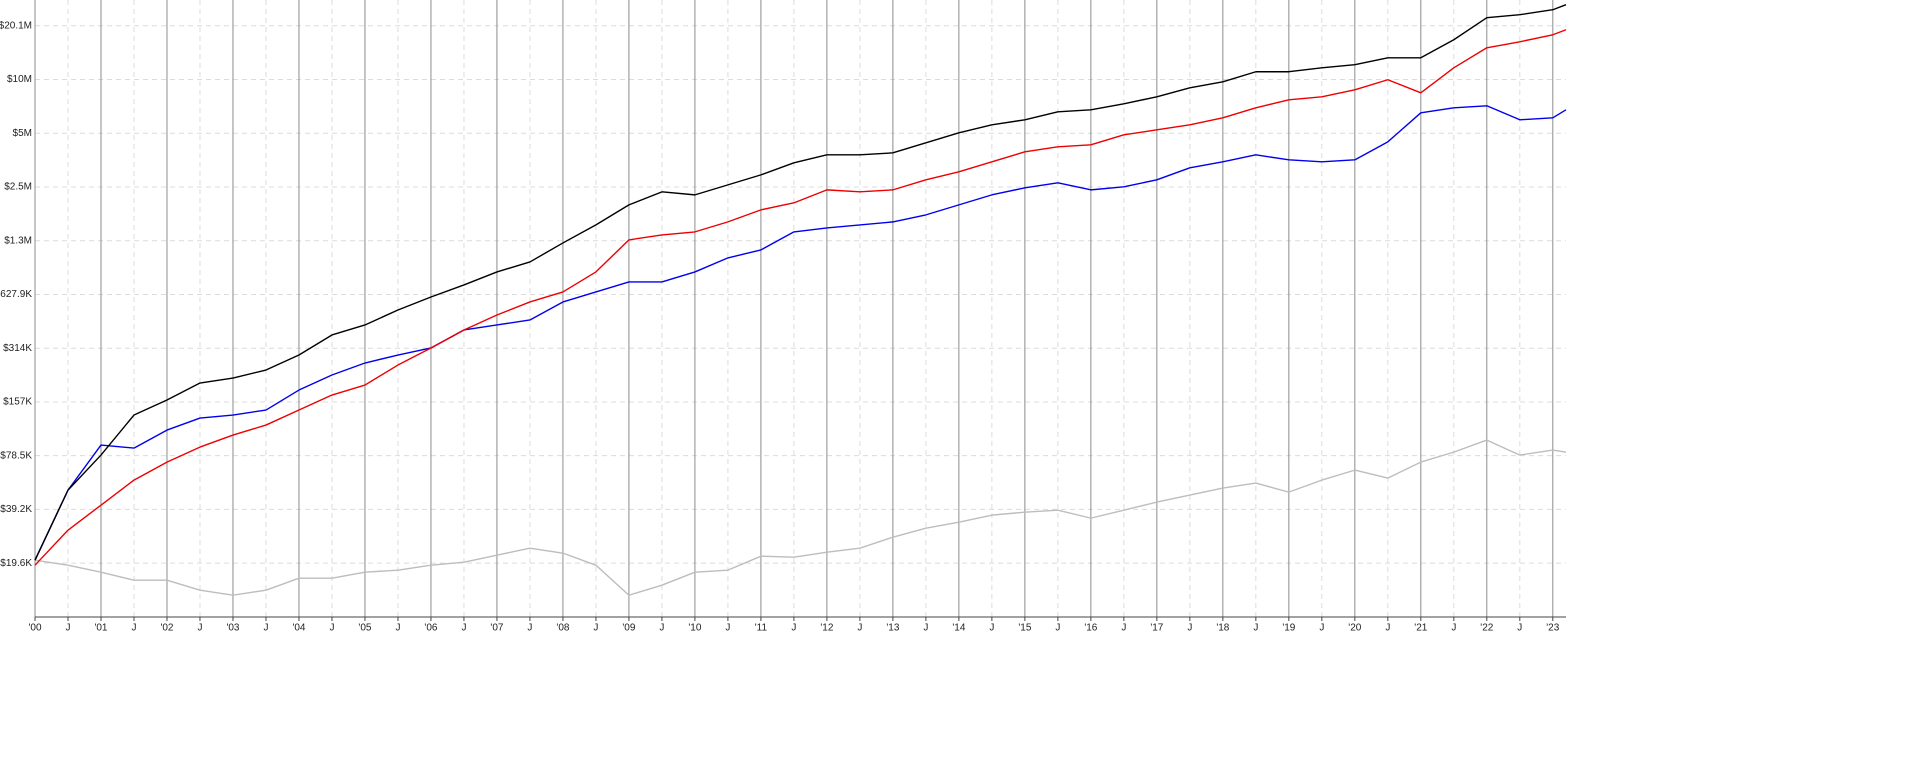 Image resolution: width=1920 pixels, height=781 pixels. I want to click on x-tick-label: '10, so click(694, 628).